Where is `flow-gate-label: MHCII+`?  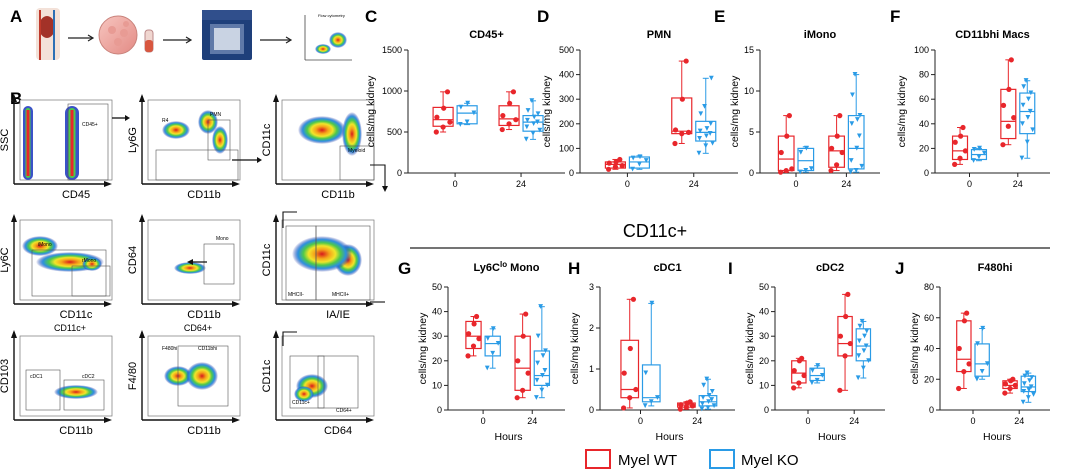 flow-gate-label: MHCII+ is located at coordinates (340, 295).